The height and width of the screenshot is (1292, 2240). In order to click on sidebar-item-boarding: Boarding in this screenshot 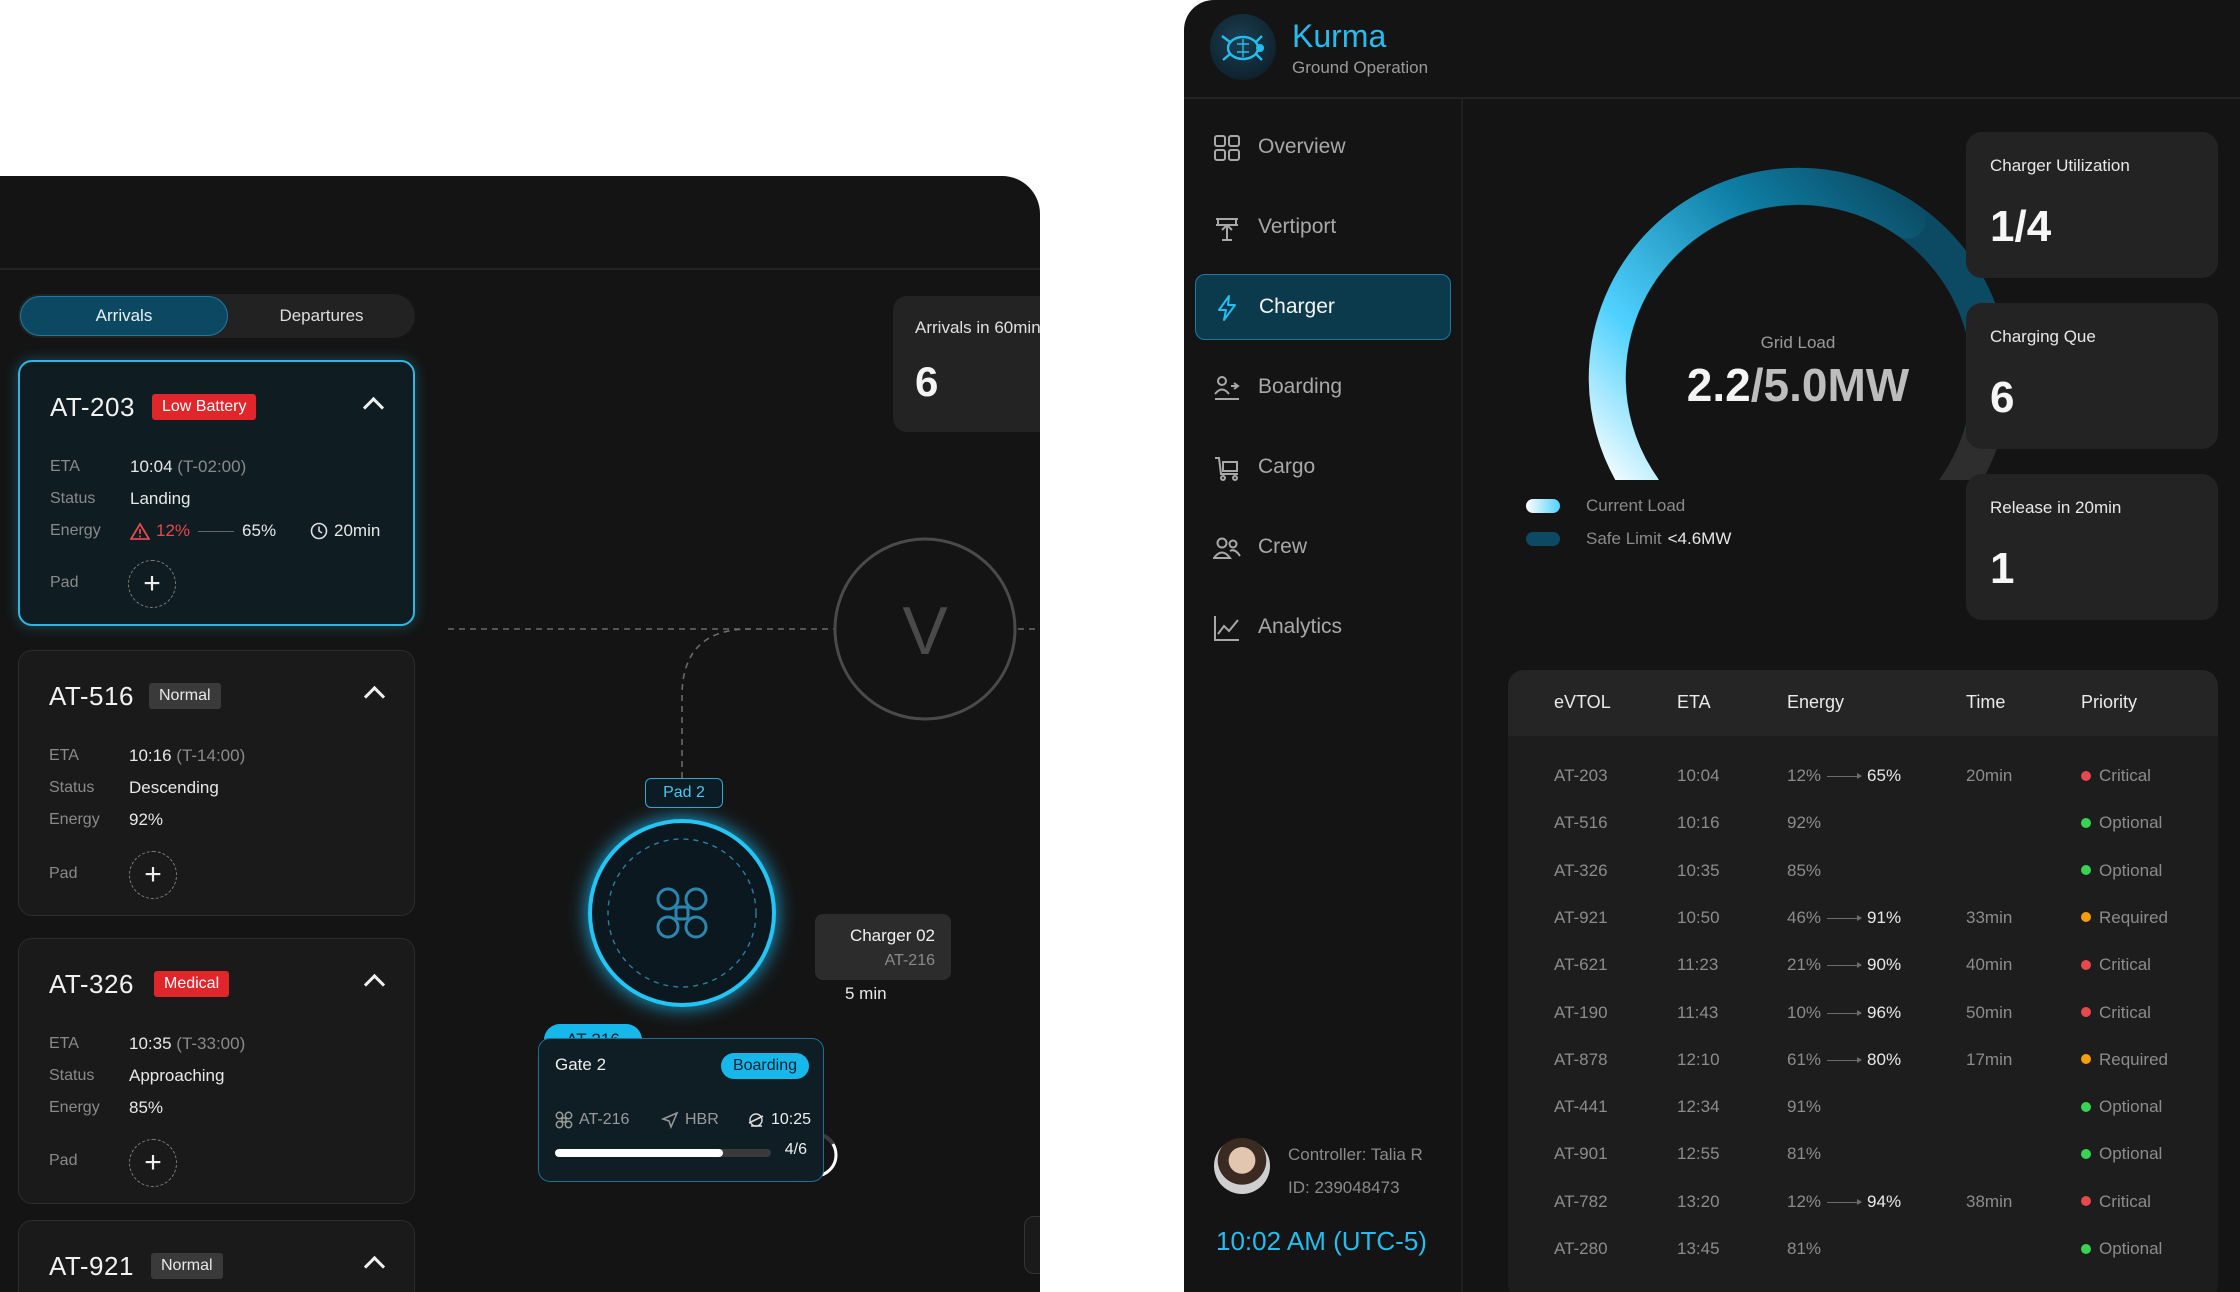, I will do `click(1323, 387)`.